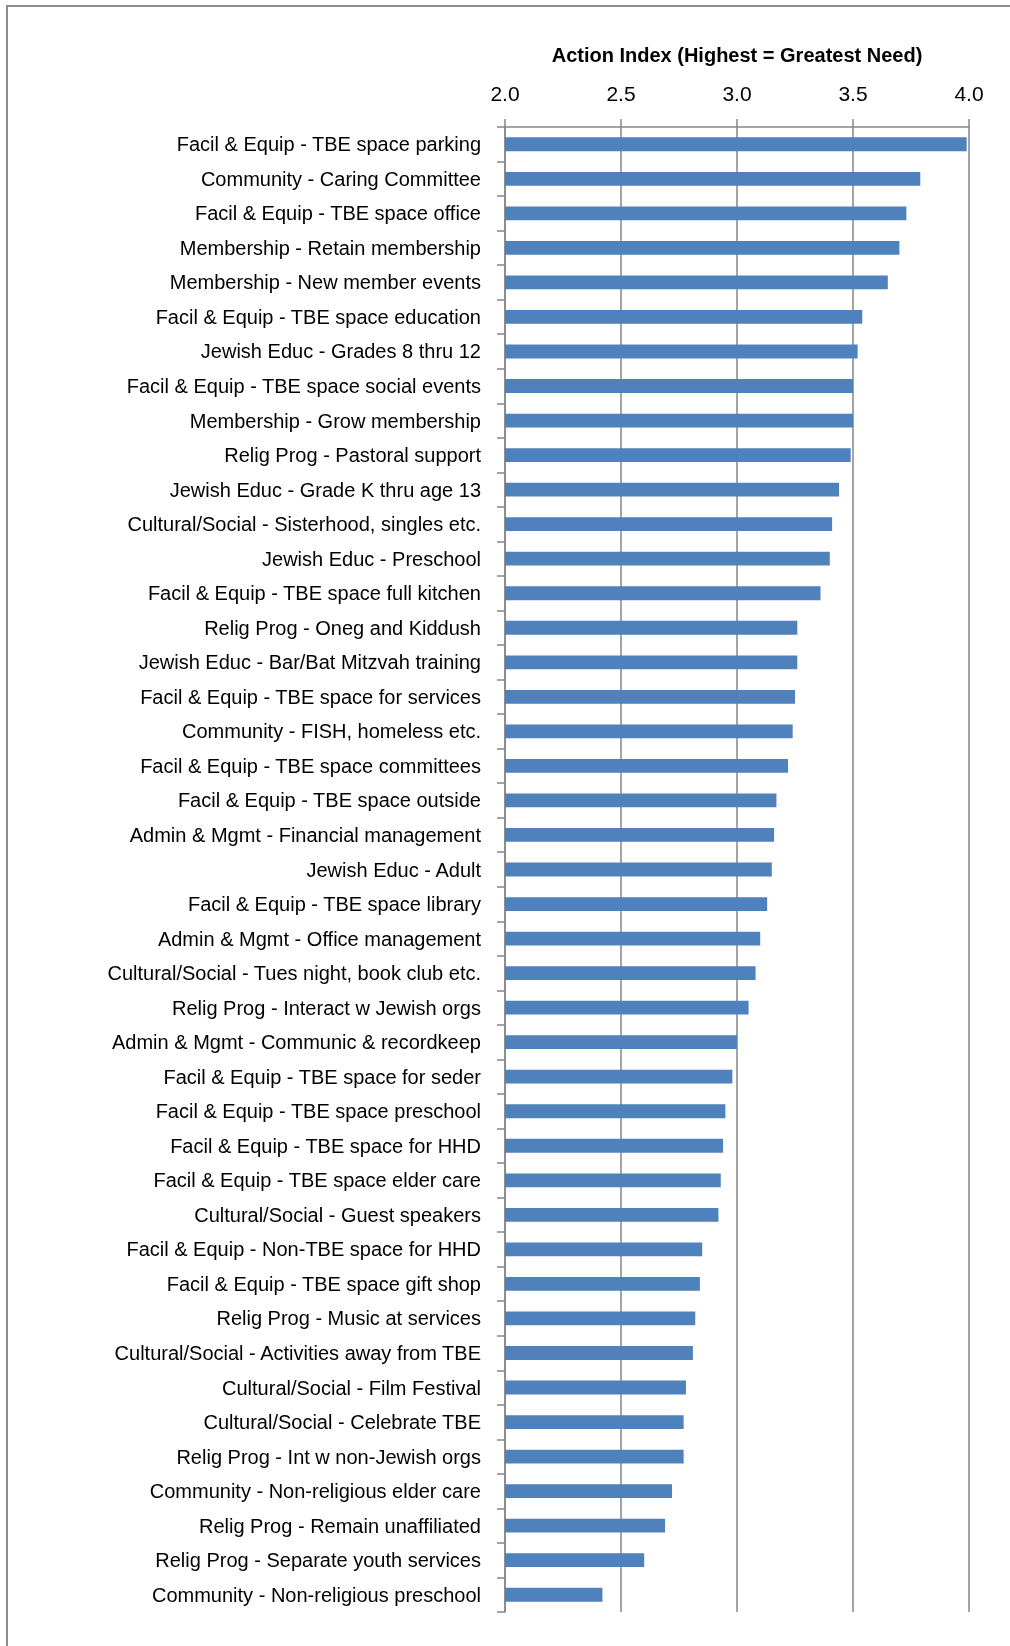 The image size is (1010, 1646). What do you see at coordinates (348, 1318) in the screenshot?
I see `y-tick-label: Relig Prog - Music at services` at bounding box center [348, 1318].